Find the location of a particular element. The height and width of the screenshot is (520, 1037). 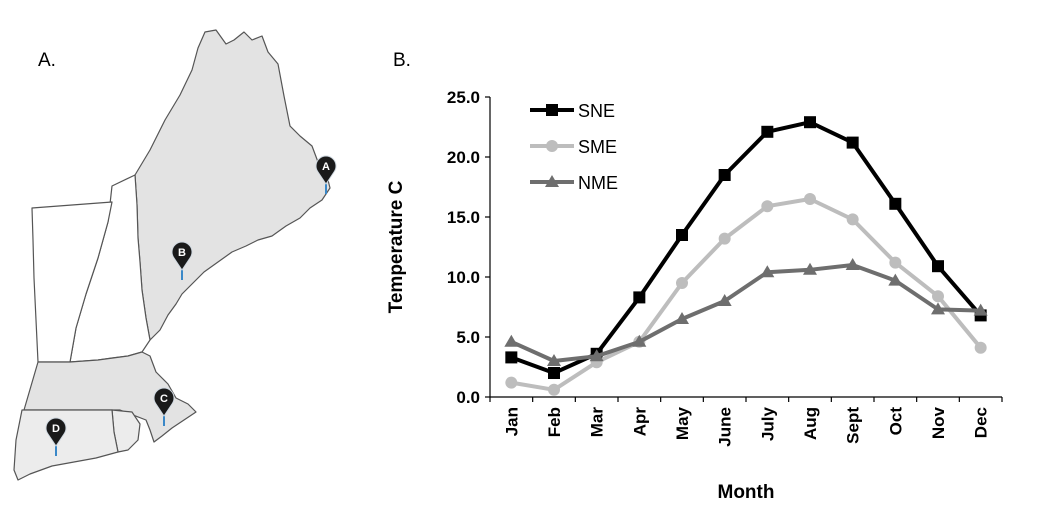

x-tick-label: Sept is located at coordinates (853, 425).